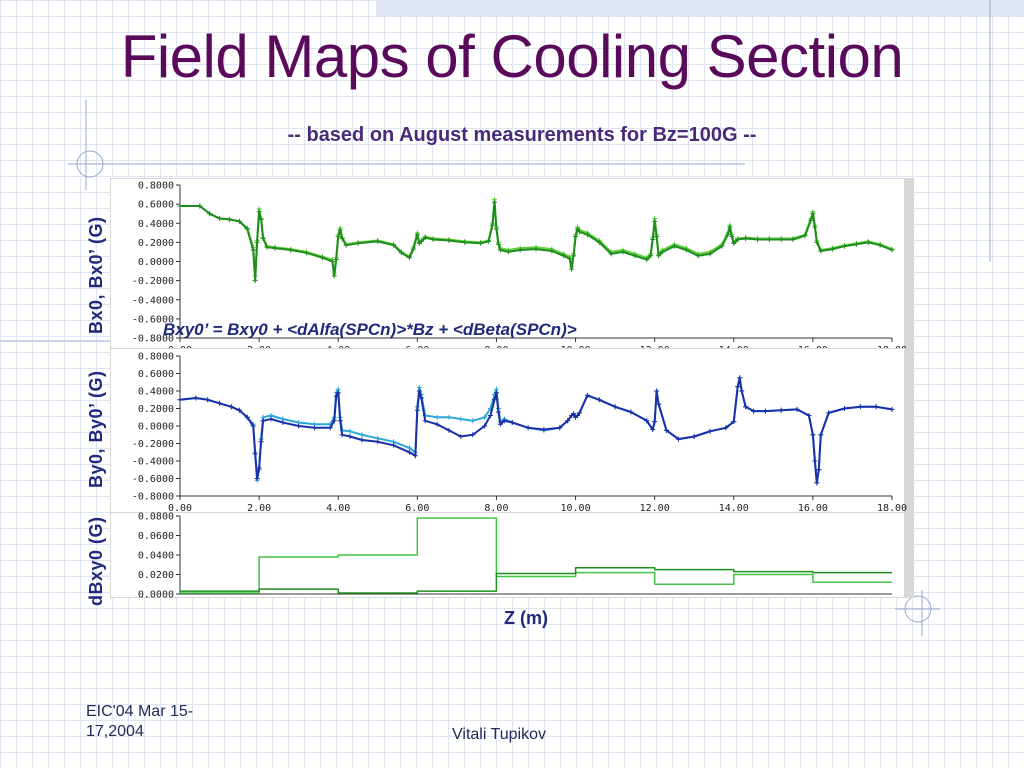 This screenshot has height=768, width=1024. What do you see at coordinates (96, 275) in the screenshot?
I see `y-axis-label-bx: Bx0, Bx0’ (G)` at bounding box center [96, 275].